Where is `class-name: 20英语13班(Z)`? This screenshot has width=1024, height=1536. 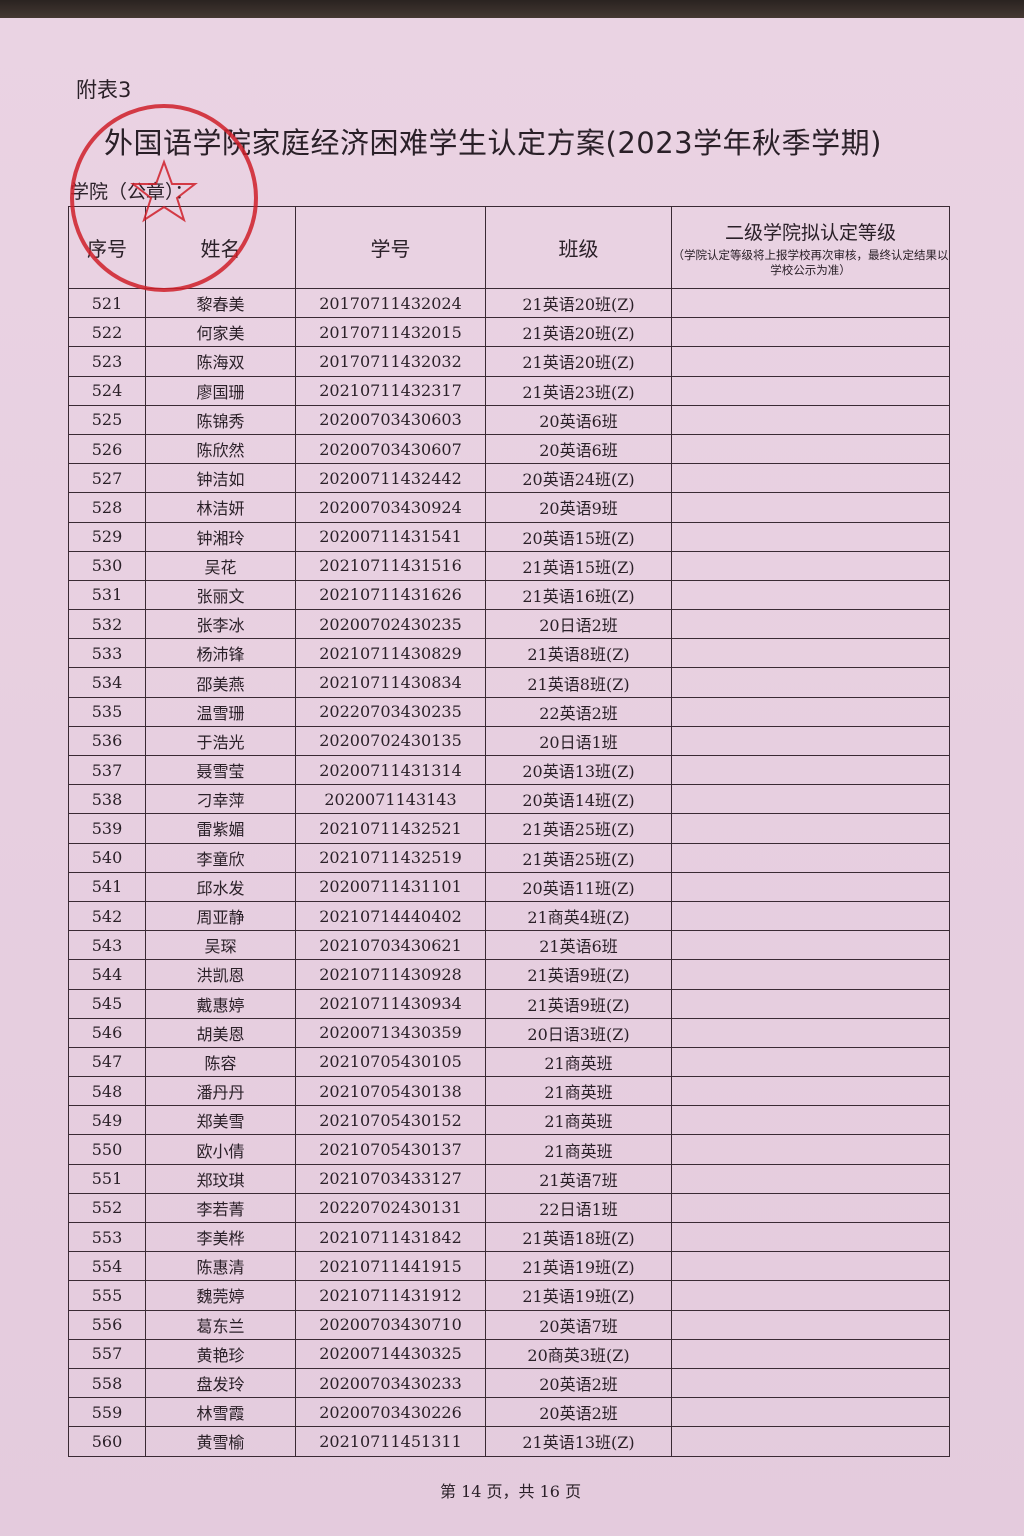
class-name: 20英语13班(Z) is located at coordinates (578, 770).